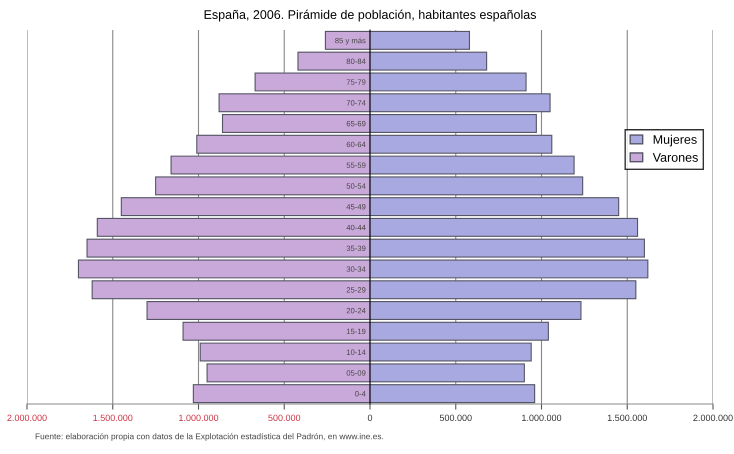 The image size is (734, 454). What do you see at coordinates (210, 437) in the screenshot?
I see `source-note: Fuente: elaboración propia con datos de la Explotación estadística del Padrón, en www.ine.es.` at bounding box center [210, 437].